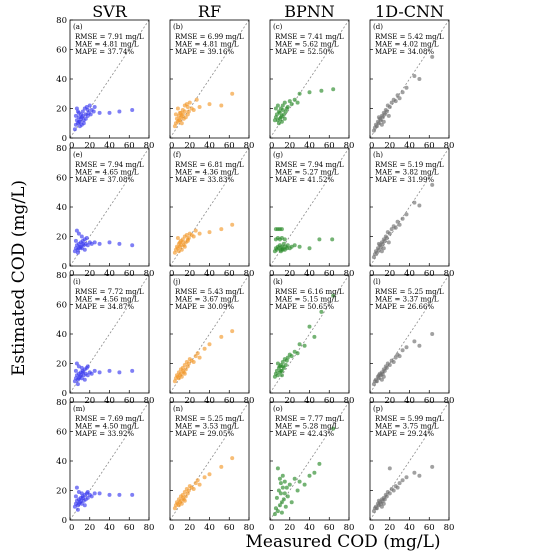  Describe the element at coordinates (203, 238) in the screenshot. I see `series-points` at that location.